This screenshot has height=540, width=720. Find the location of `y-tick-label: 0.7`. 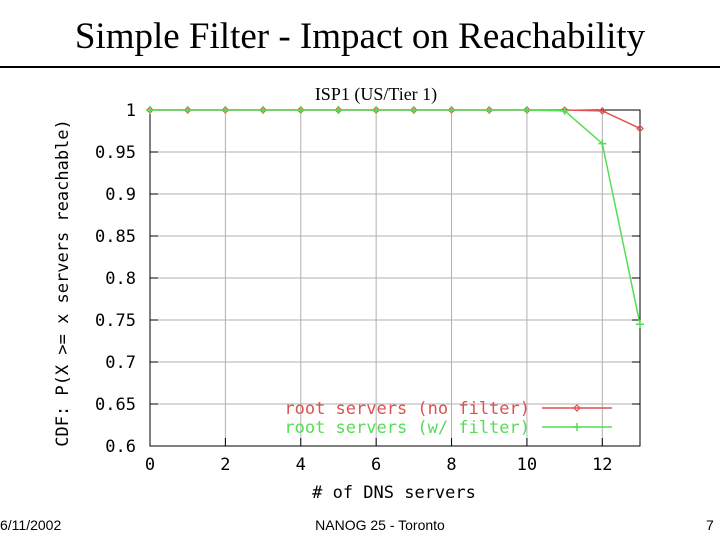

y-tick-label: 0.7 is located at coordinates (120, 363).